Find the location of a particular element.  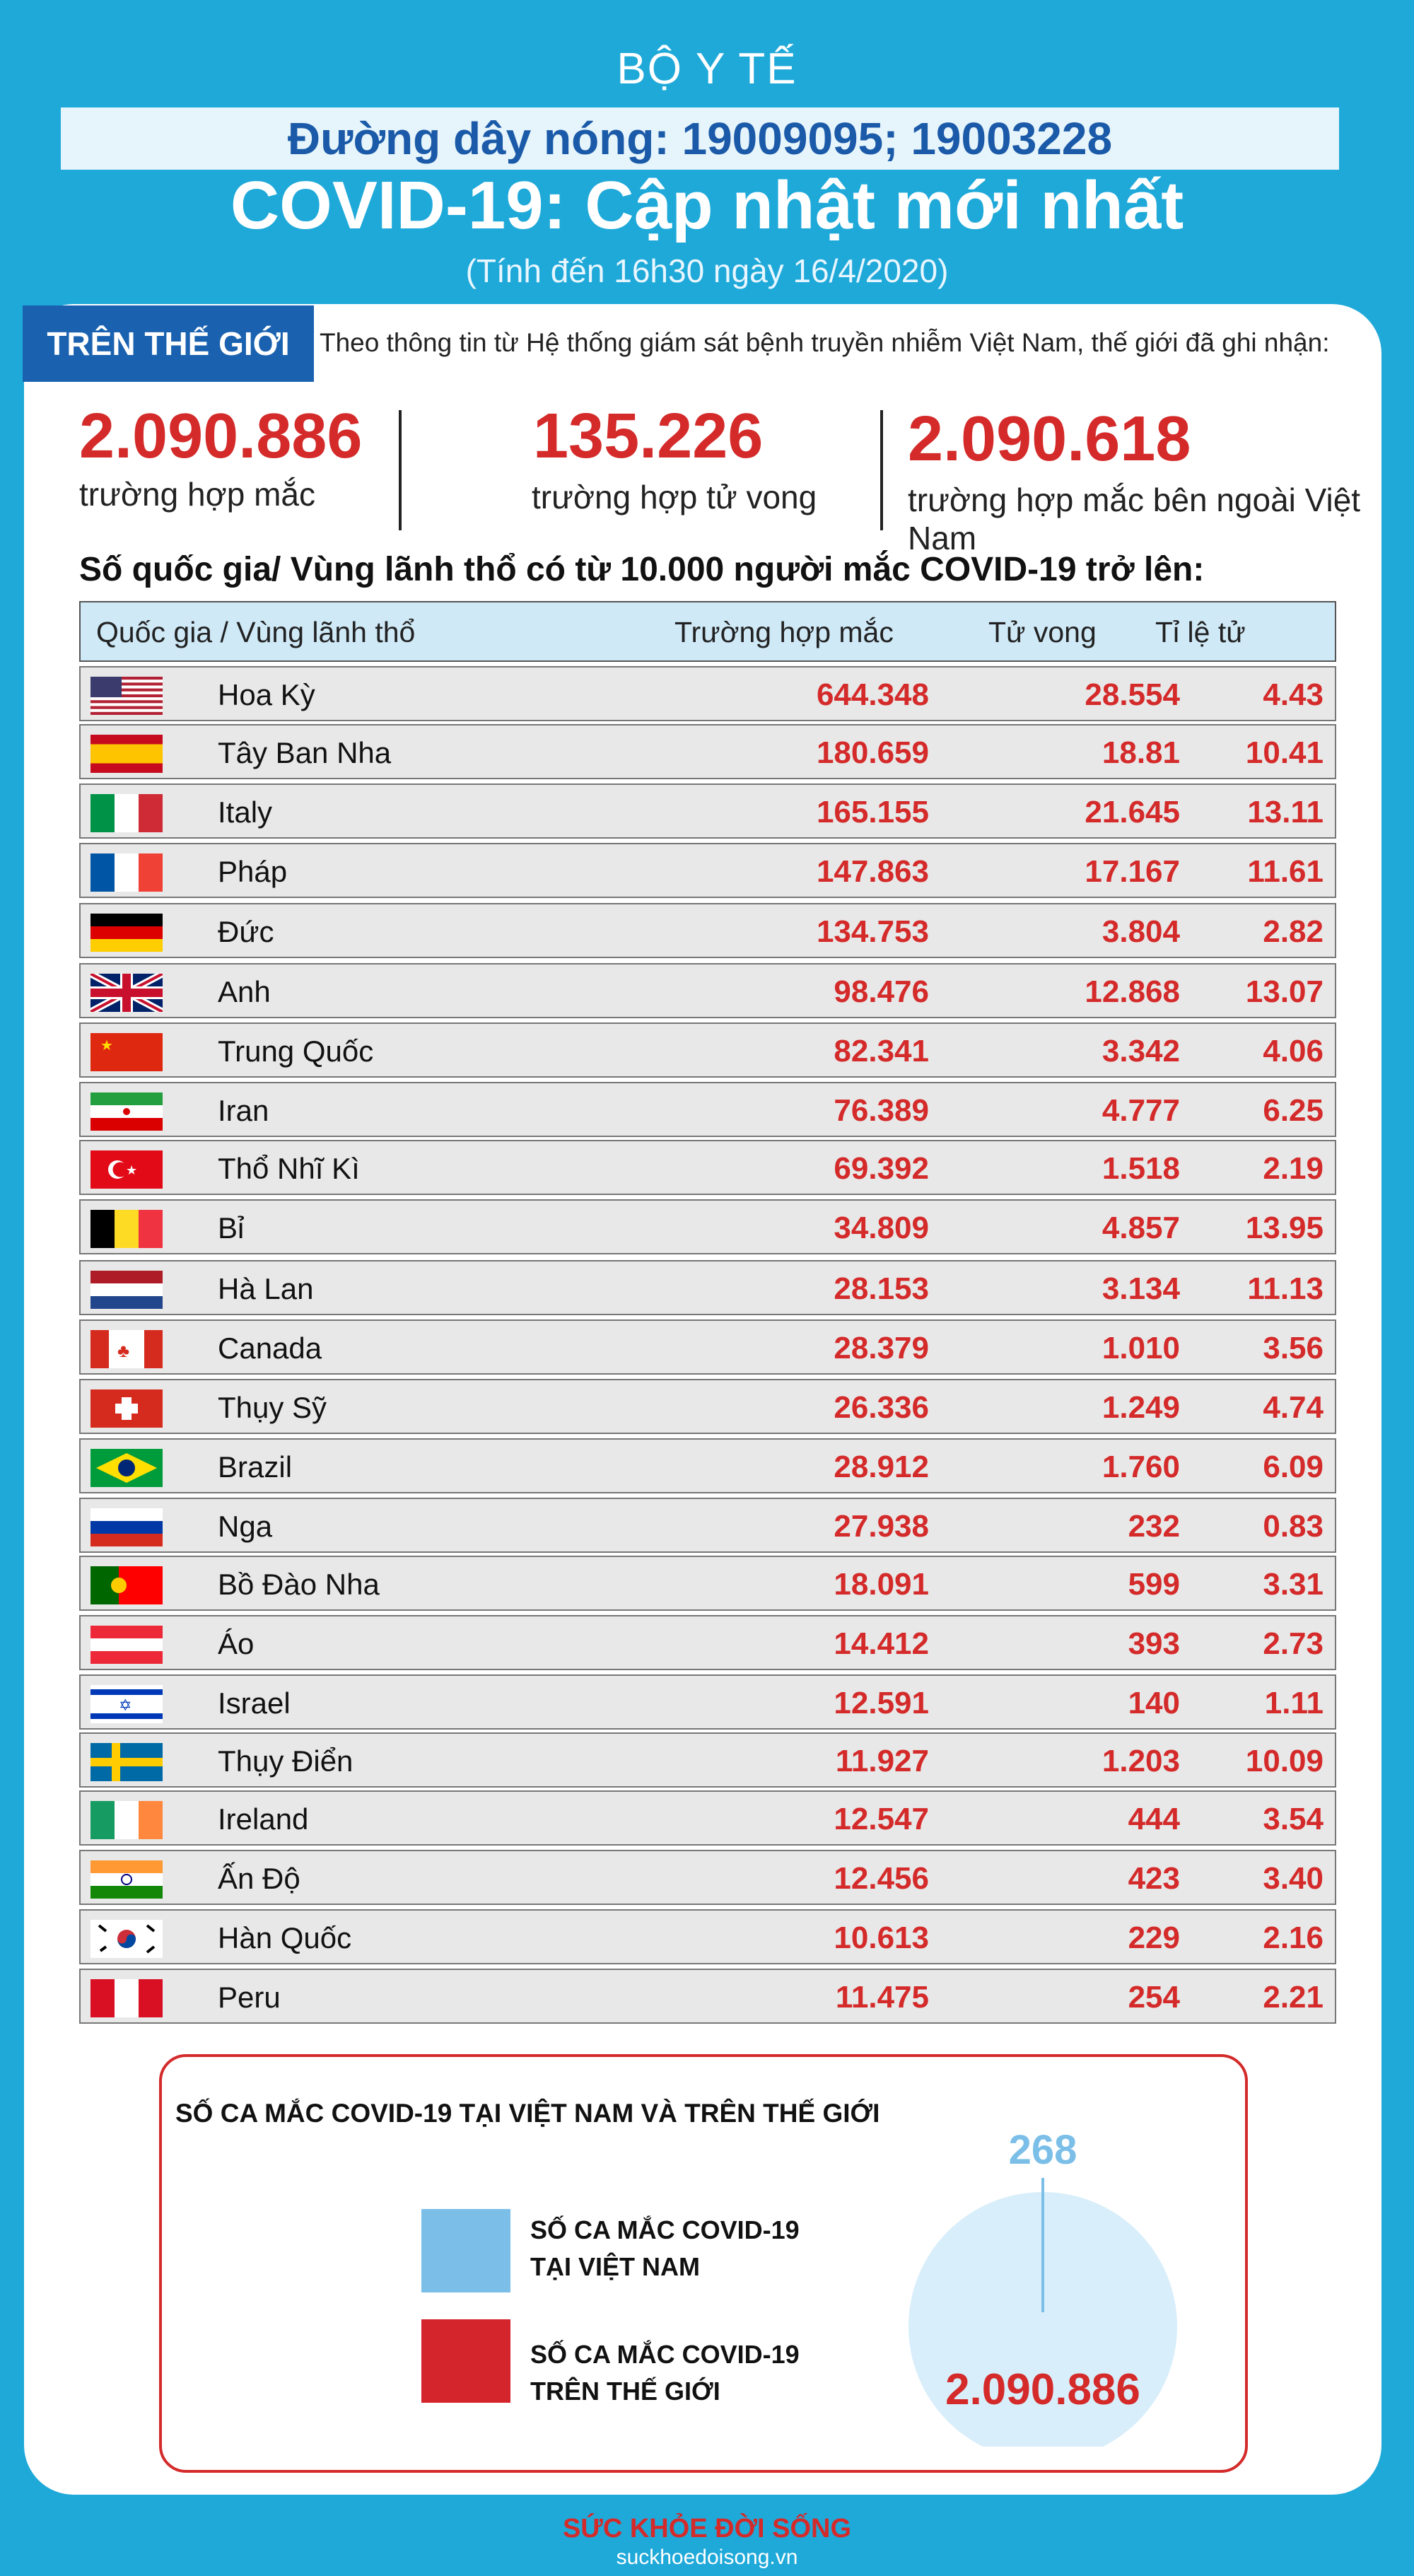

table-row: Pháp 147.863 17.167 11.61 is located at coordinates (707, 871).